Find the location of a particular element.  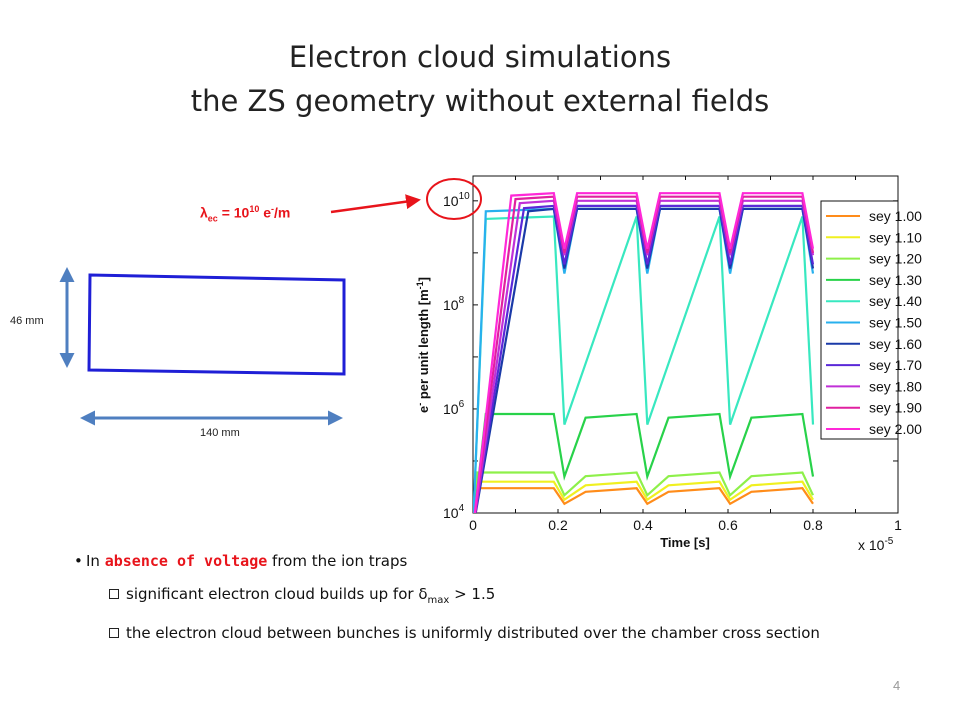

slide-title-line1: Electron cloud simulations is located at coordinates (480, 57).